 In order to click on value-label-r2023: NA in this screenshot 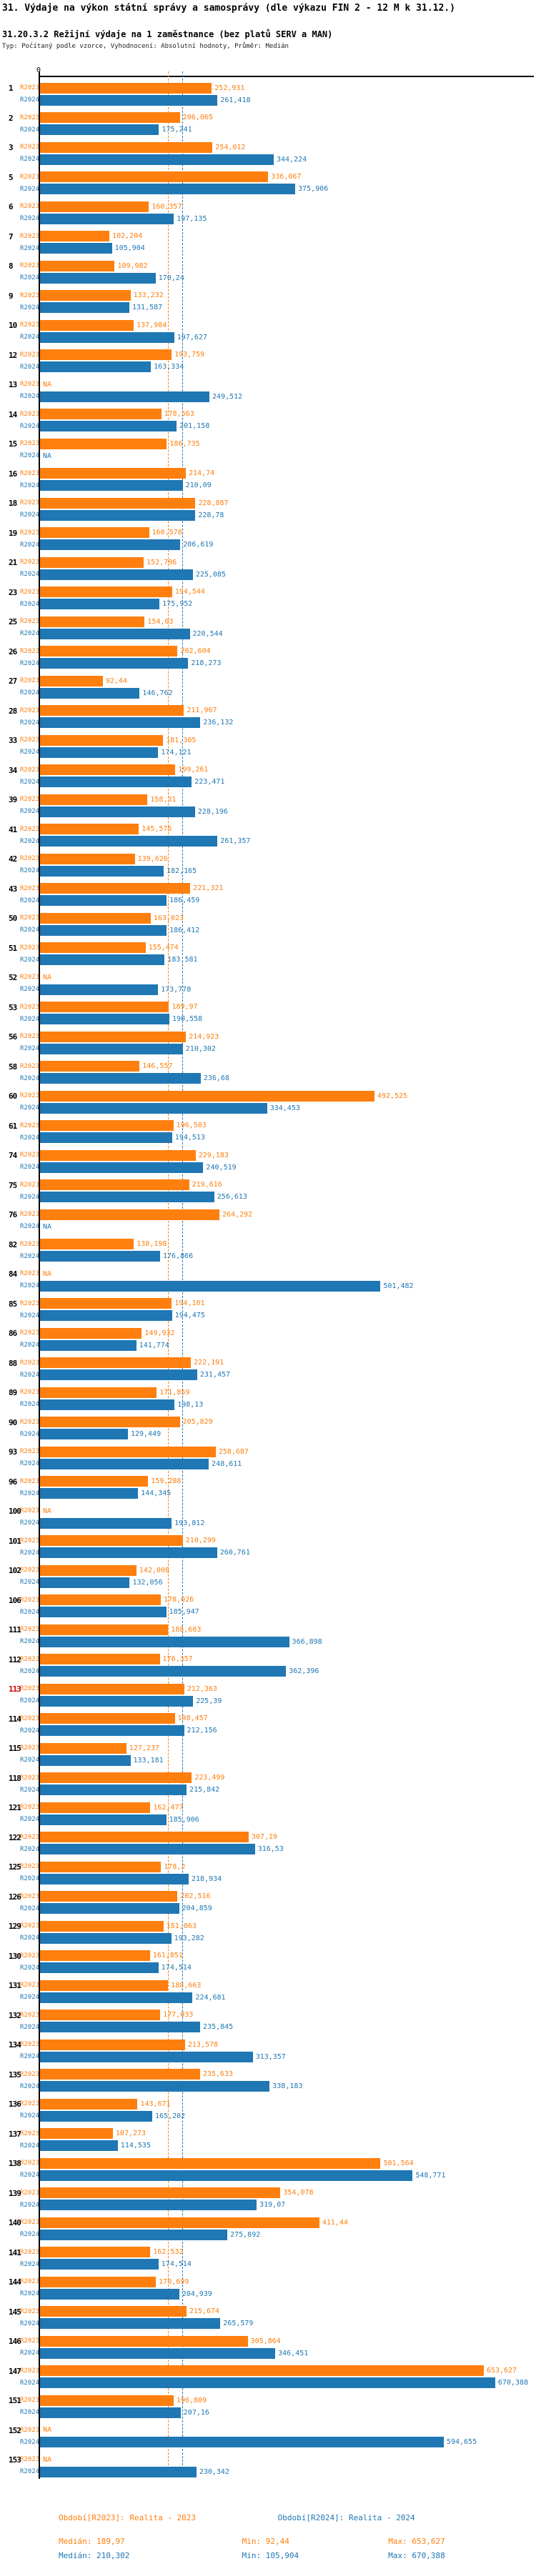, I will do `click(47, 2430)`.